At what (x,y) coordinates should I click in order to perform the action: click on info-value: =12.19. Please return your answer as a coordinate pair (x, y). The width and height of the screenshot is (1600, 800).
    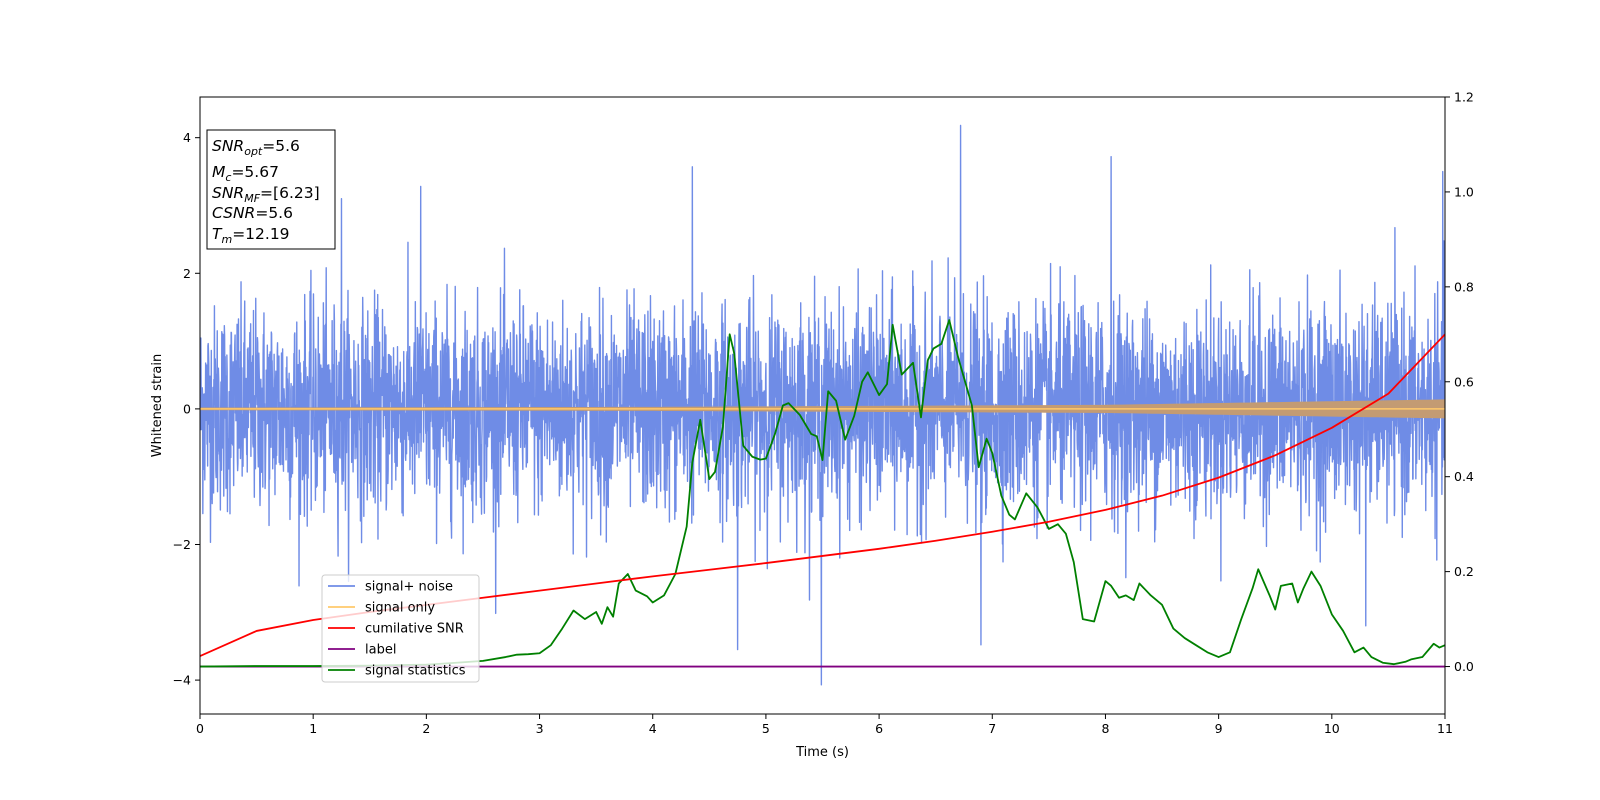
    Looking at the image, I should click on (260, 234).